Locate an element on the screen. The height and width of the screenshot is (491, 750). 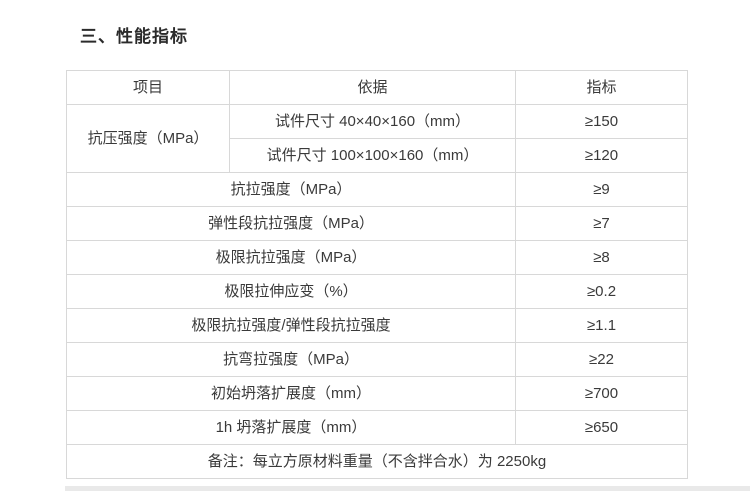
table-row: 初始坍落扩展度（mm） ≥700 is located at coordinates (377, 393).